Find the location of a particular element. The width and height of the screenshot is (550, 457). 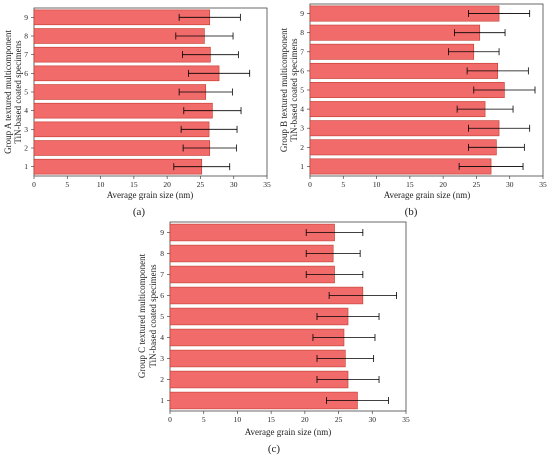

bars-group is located at coordinates (142, 92).